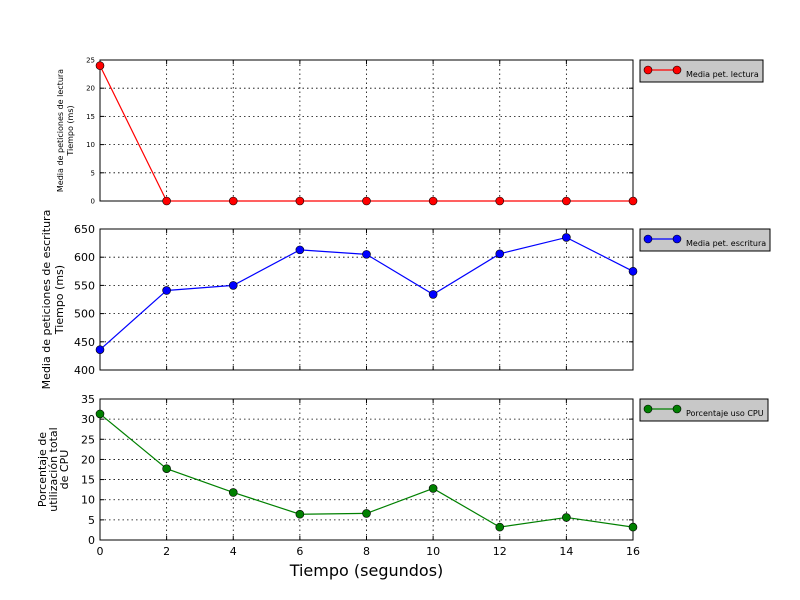  I want to click on chart3-ytick-label: 15, so click(88, 480).